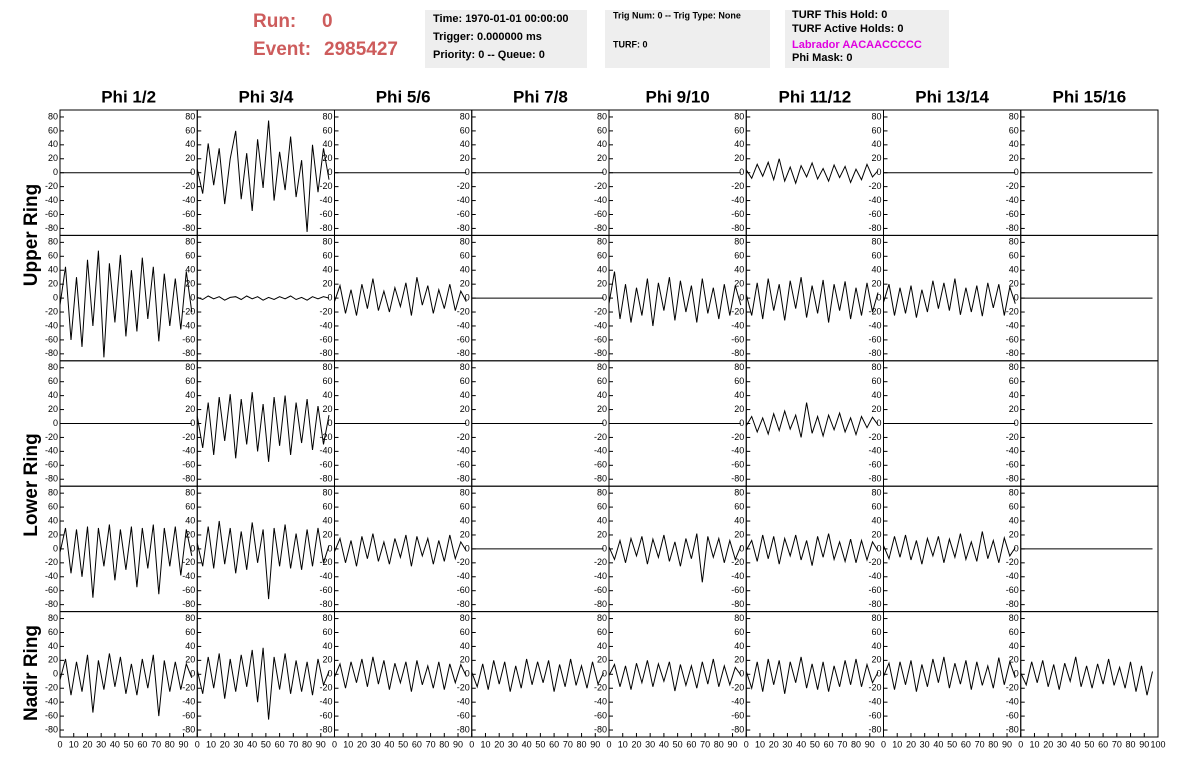  Describe the element at coordinates (31, 235) in the screenshot. I see `row-label: Upper Ring` at that location.